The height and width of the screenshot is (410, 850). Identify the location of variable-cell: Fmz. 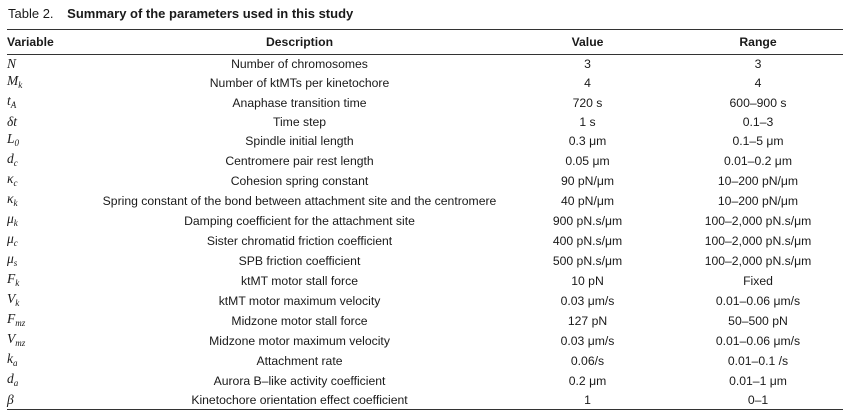
(52, 321).